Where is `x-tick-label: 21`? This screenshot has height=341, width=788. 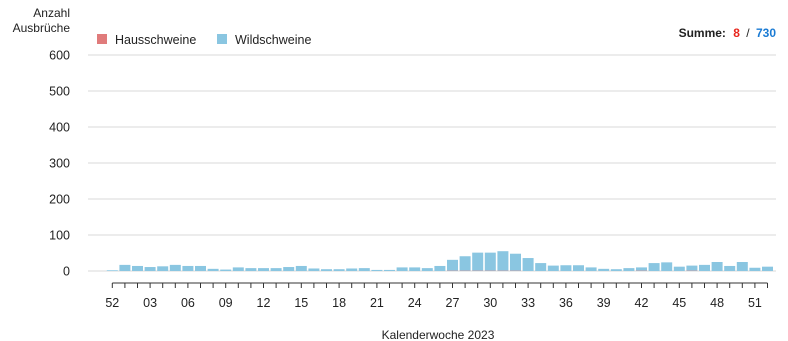
x-tick-label: 21 is located at coordinates (377, 303).